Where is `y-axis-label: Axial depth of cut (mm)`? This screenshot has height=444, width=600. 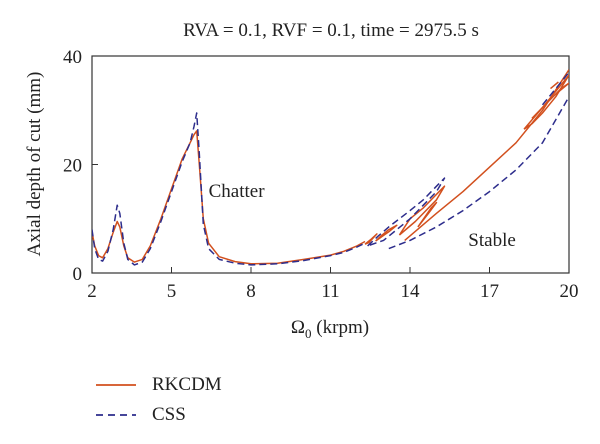 y-axis-label: Axial depth of cut (mm) is located at coordinates (34, 164).